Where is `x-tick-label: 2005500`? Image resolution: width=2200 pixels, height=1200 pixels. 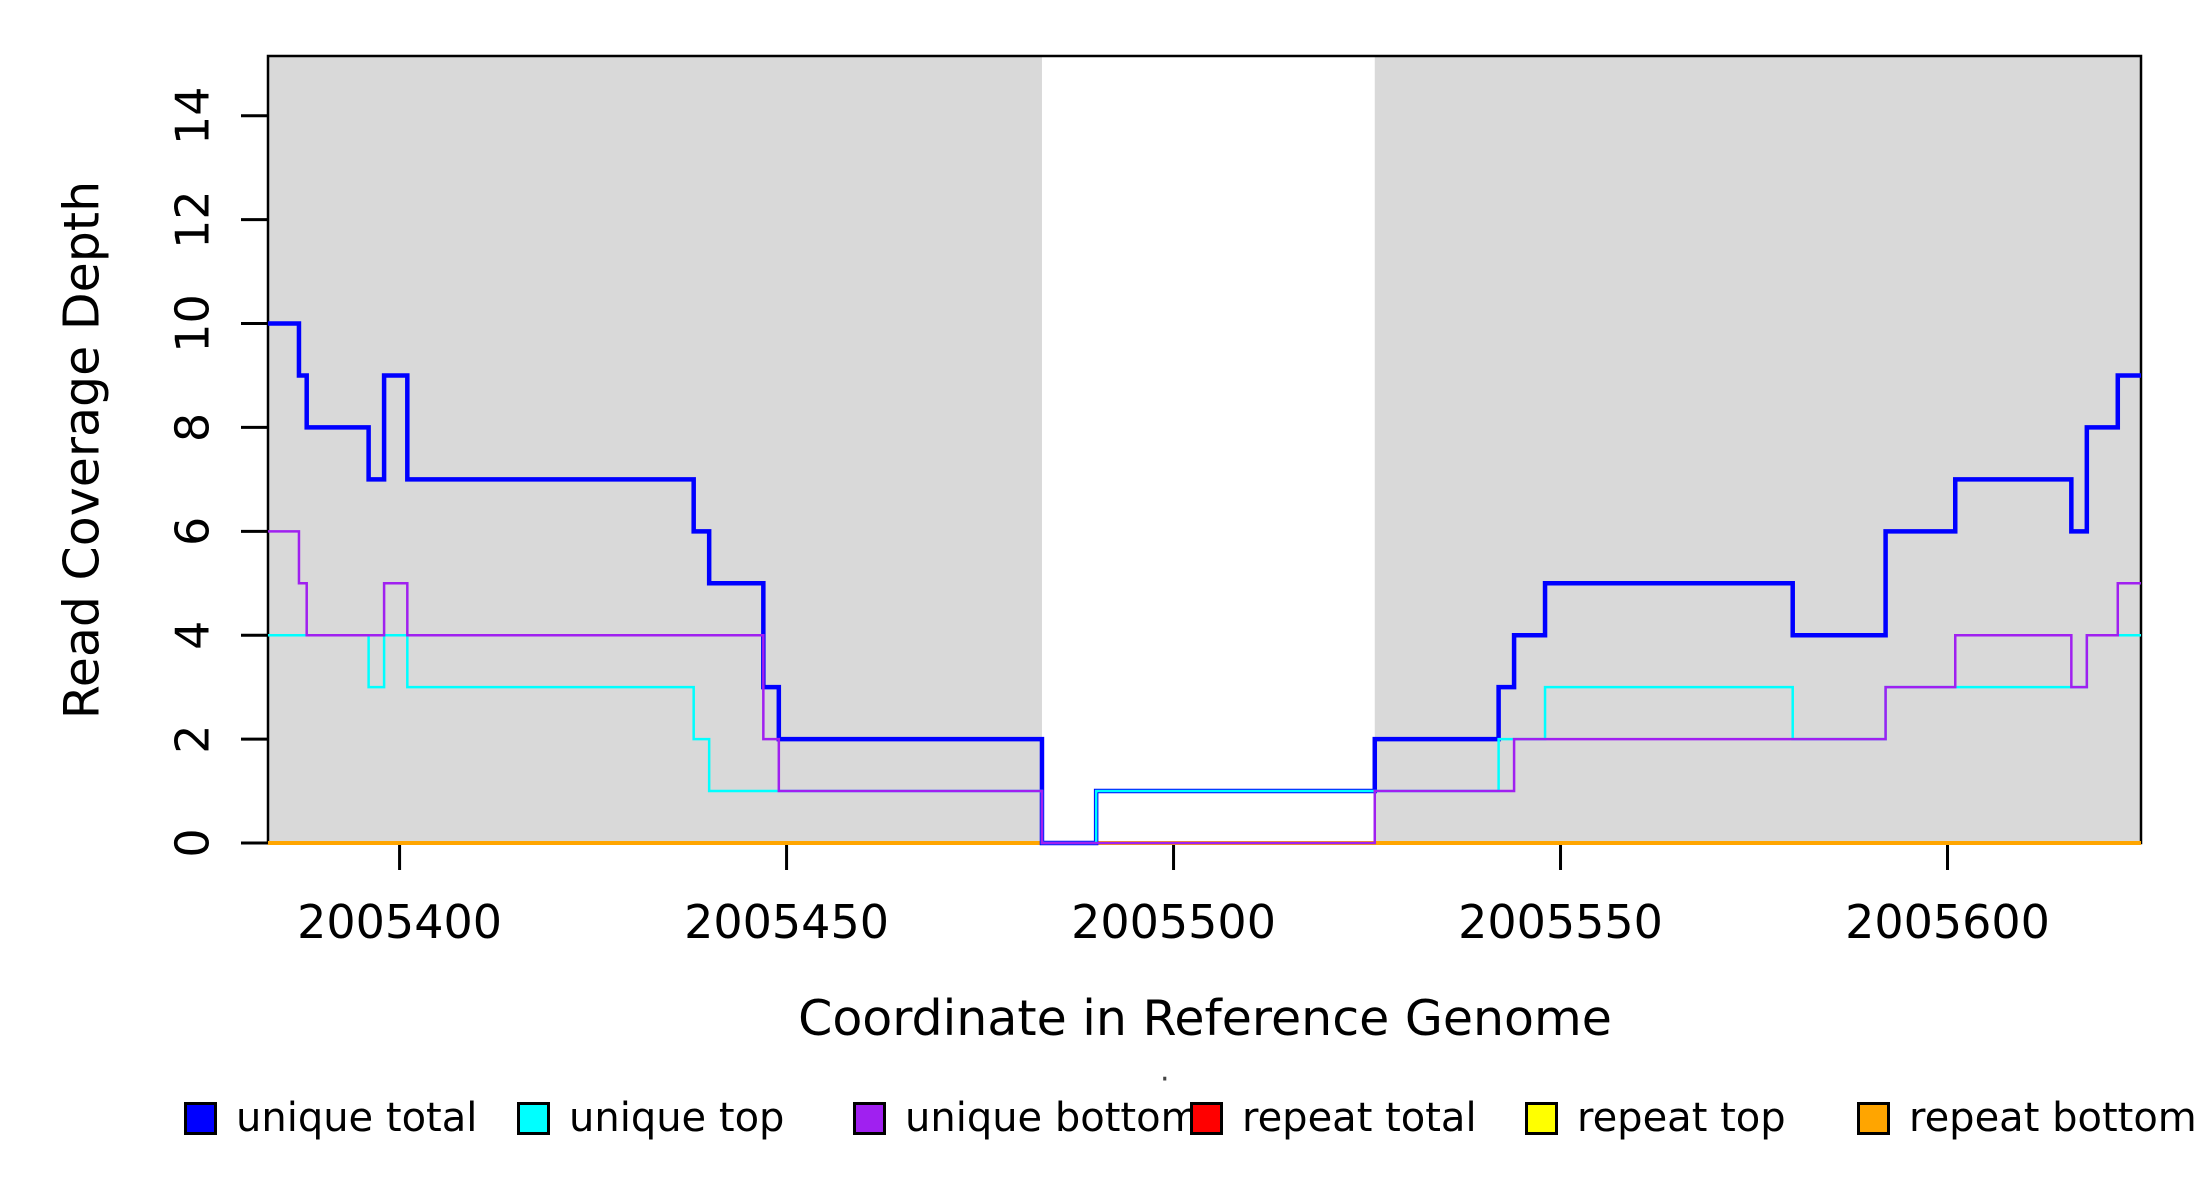
x-tick-label: 2005500 is located at coordinates (1173, 922).